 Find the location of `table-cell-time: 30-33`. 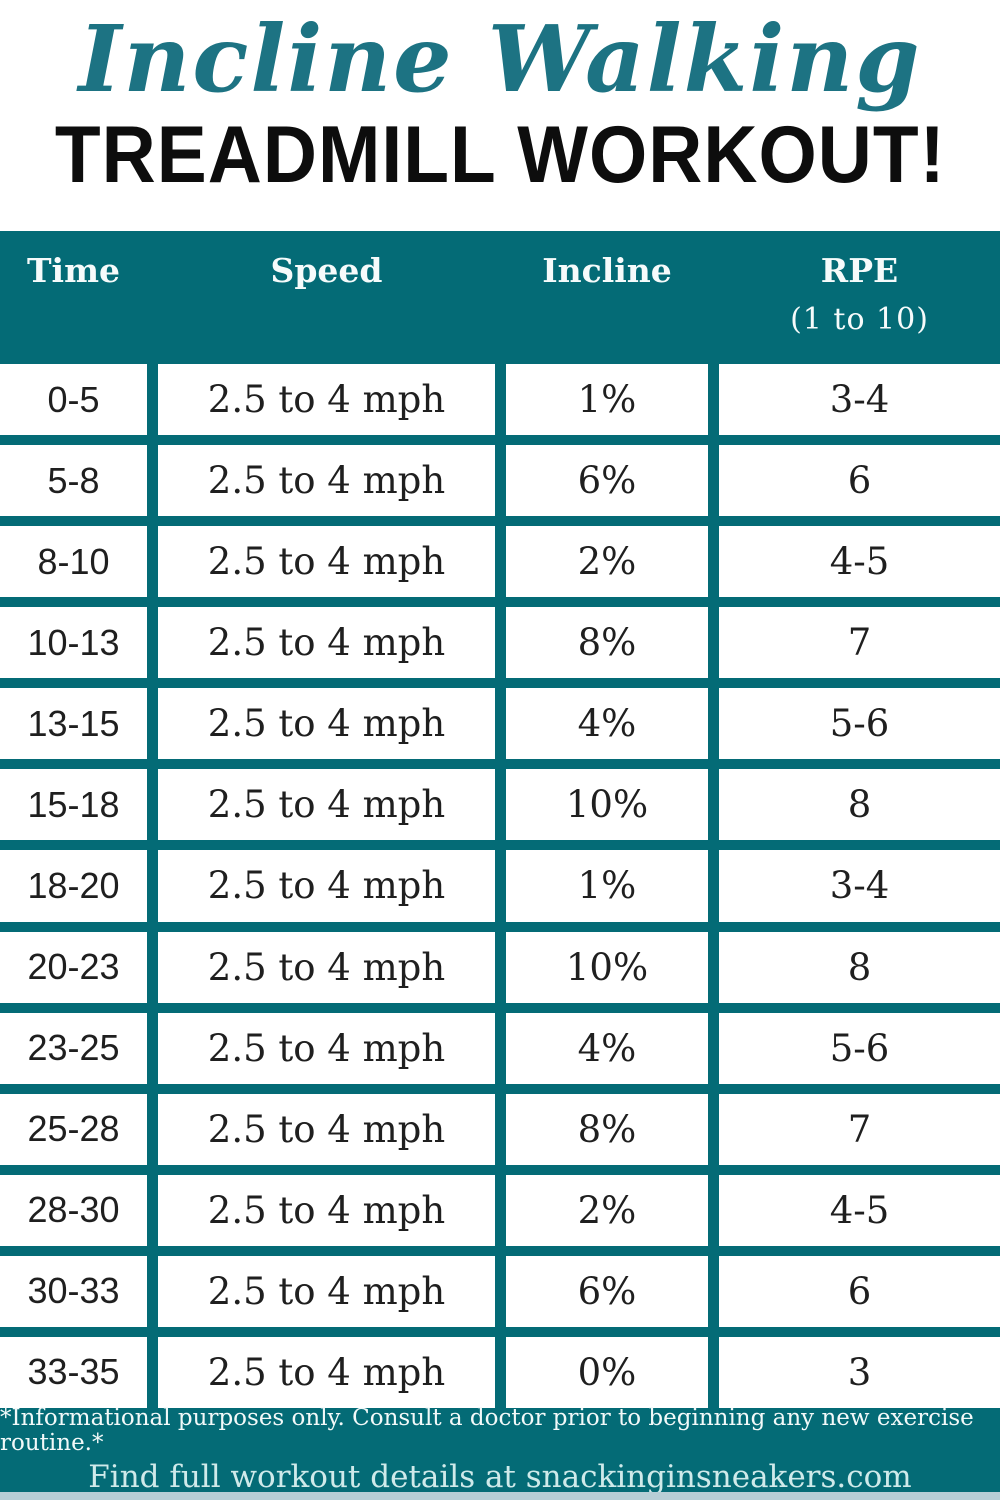

table-cell-time: 30-33 is located at coordinates (73, 1291).